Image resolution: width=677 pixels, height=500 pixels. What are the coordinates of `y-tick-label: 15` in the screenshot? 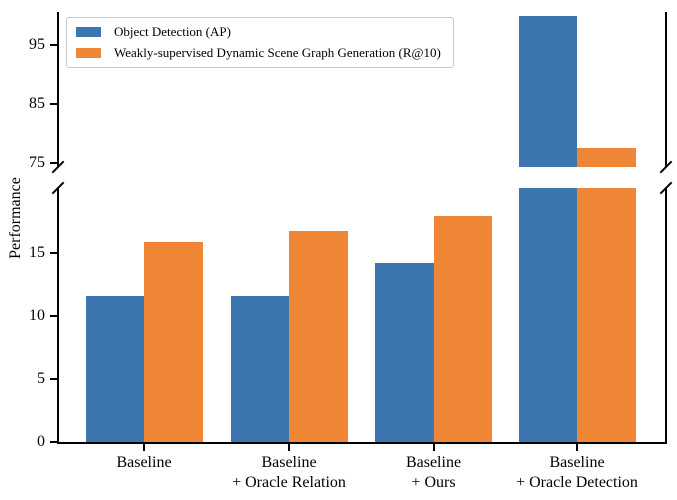 It's located at (37, 253).